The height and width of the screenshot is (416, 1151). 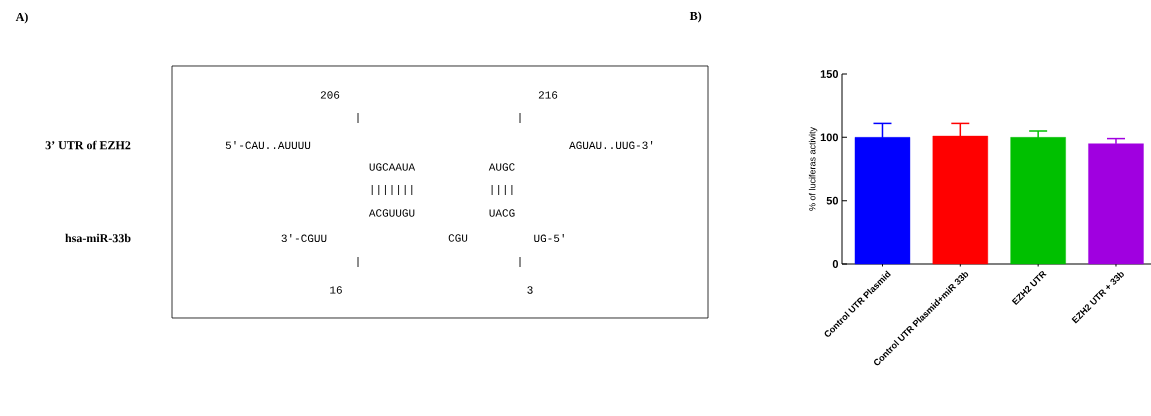 What do you see at coordinates (88, 145) in the screenshot?
I see `text: 3’ UTR of EZH2` at bounding box center [88, 145].